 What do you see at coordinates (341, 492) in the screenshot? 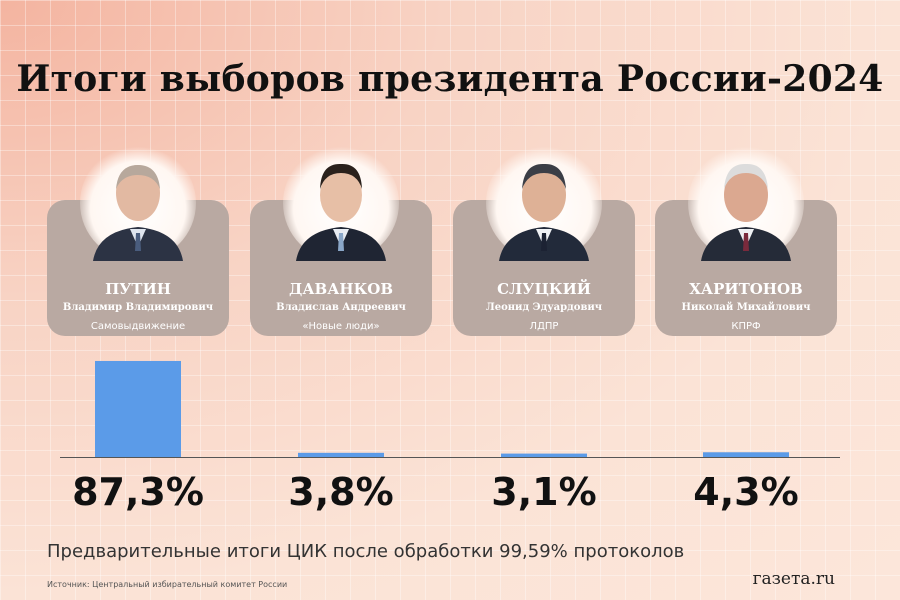
I see `percent-label-davankov: 3,8%` at bounding box center [341, 492].